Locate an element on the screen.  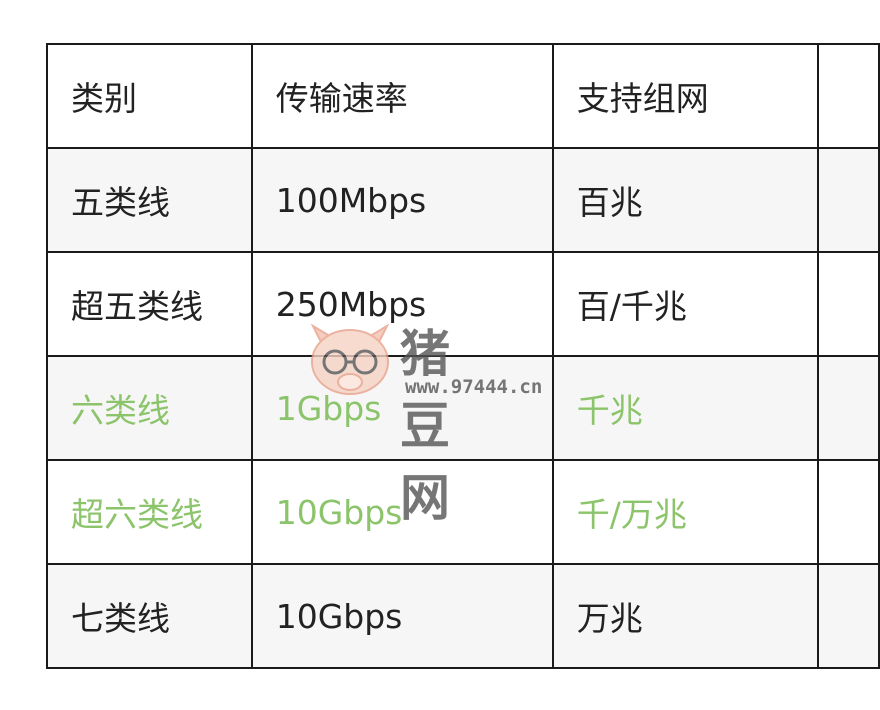
table-row: 超五类线 250Mbps 百/千兆 is located at coordinates (463, 304).